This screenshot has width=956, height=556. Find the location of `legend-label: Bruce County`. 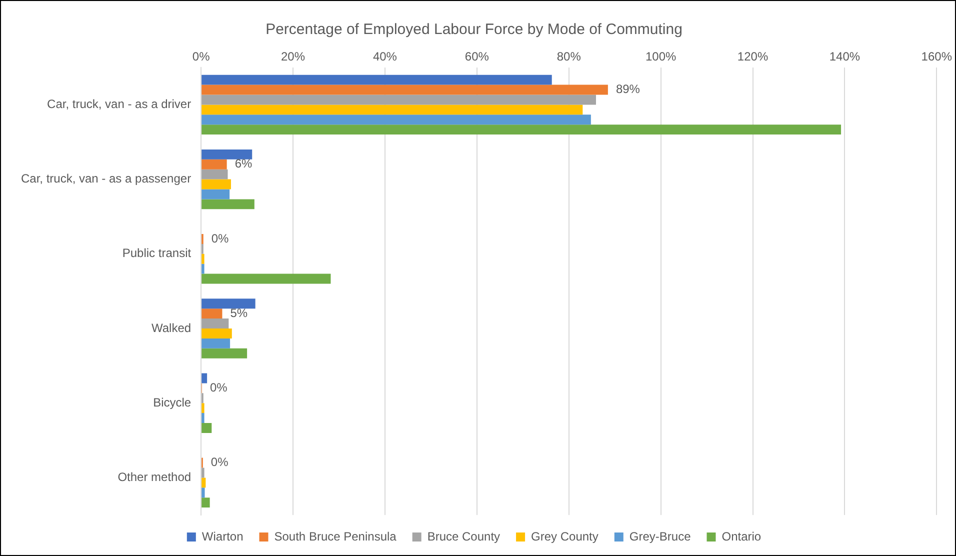

legend-label: Bruce County is located at coordinates (463, 536).